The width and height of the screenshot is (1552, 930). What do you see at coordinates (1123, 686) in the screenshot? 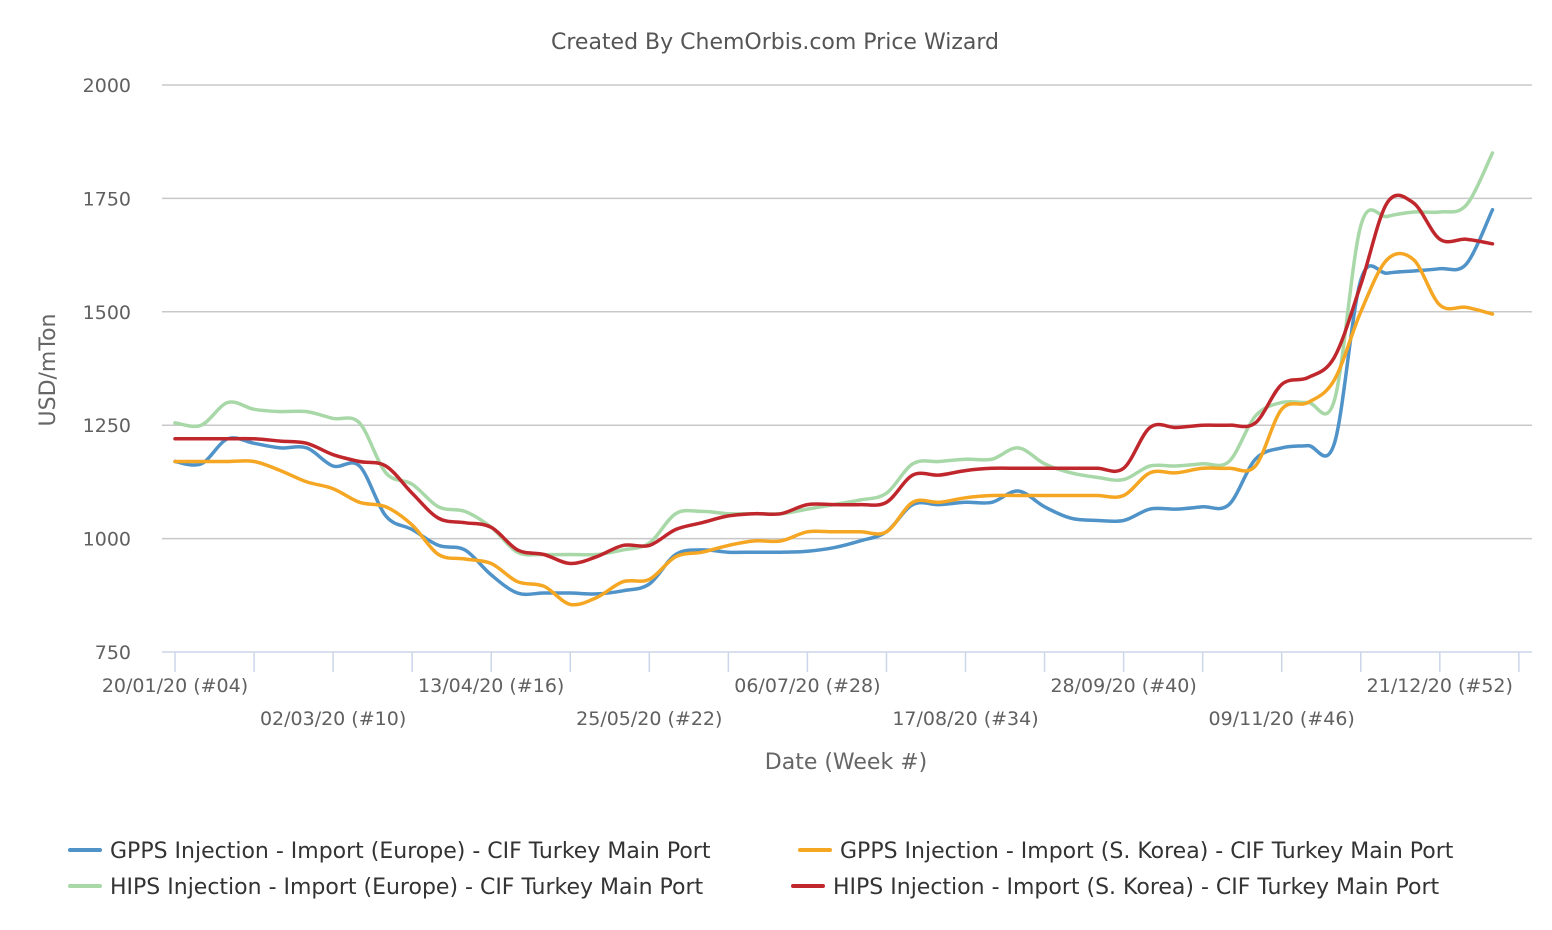
I see `x-tick-label: 28/09/20 (#40)` at bounding box center [1123, 686].